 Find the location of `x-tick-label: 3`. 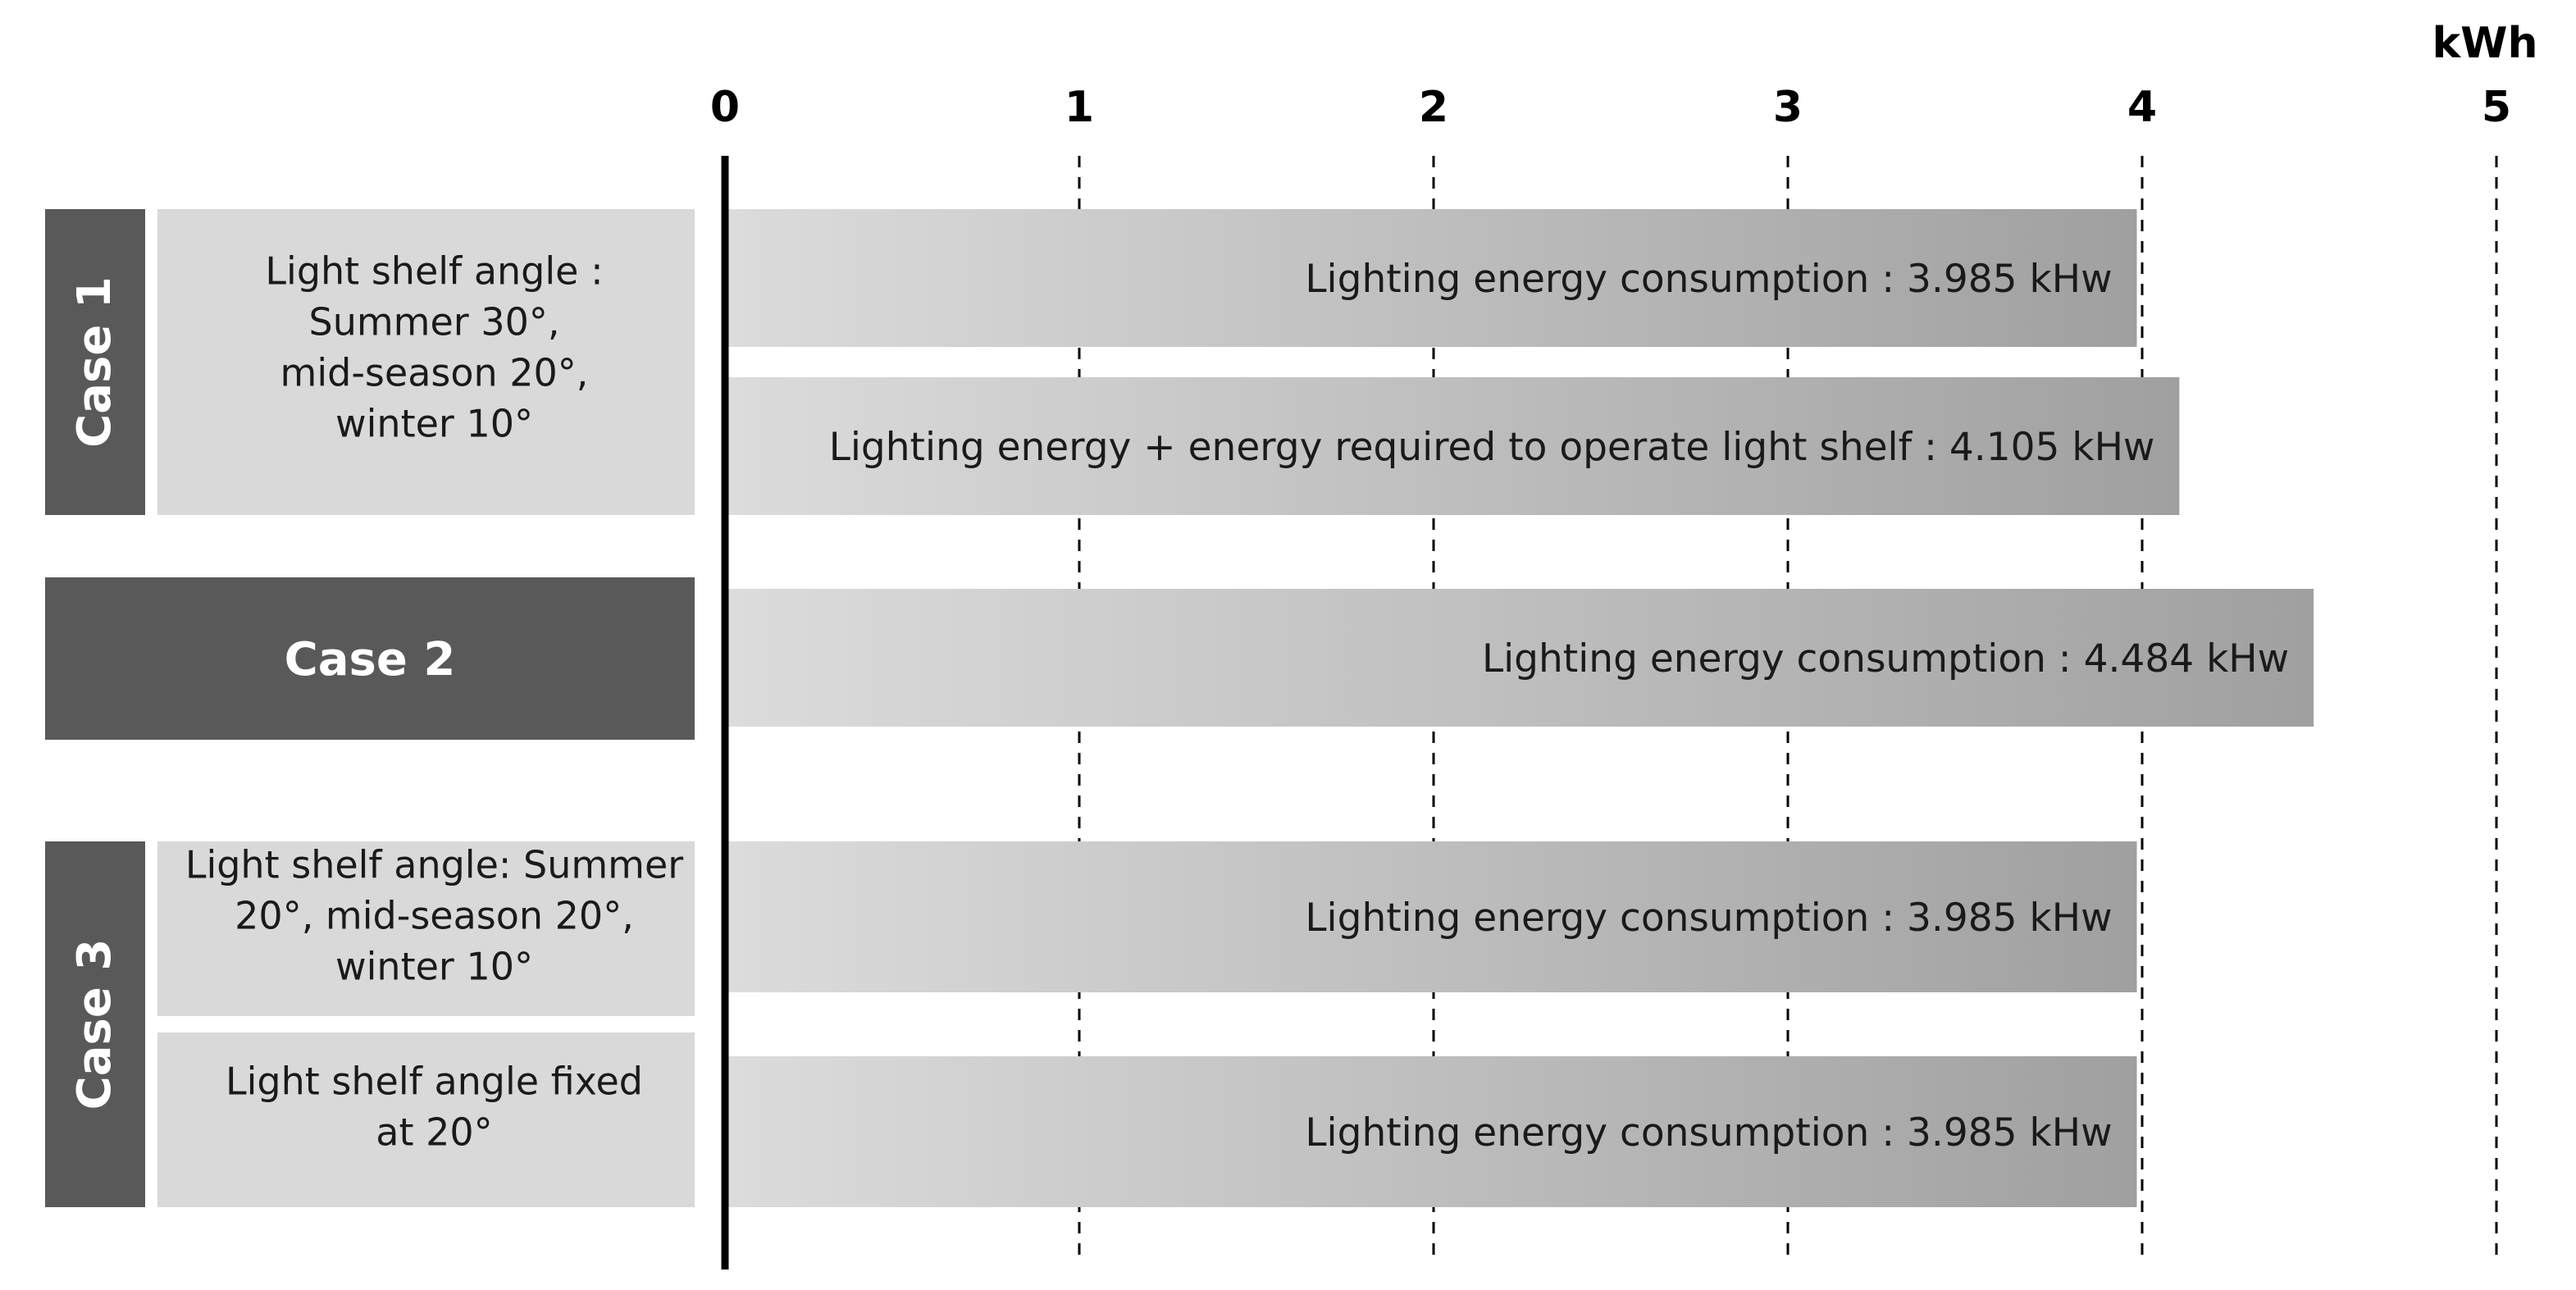

x-tick-label: 3 is located at coordinates (1788, 107).